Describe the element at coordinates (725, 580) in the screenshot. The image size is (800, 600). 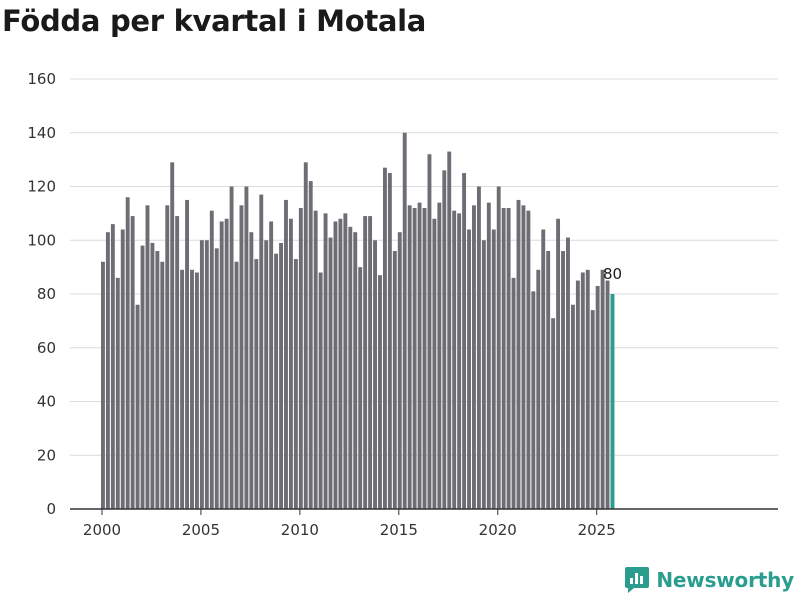
I see `brand-name: Newsworthy` at that location.